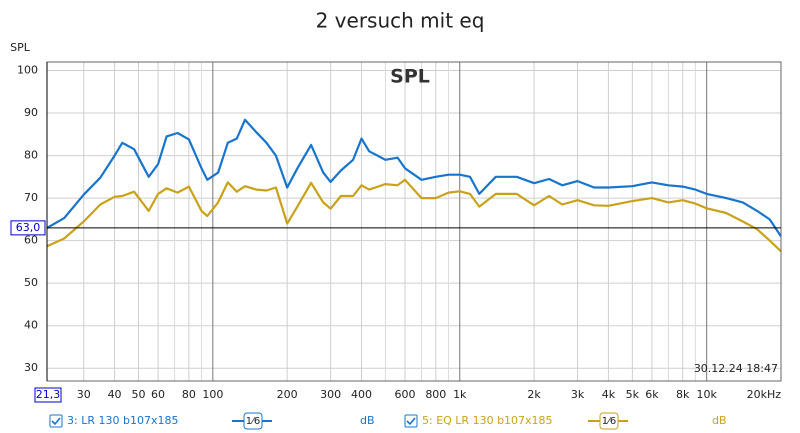 The height and width of the screenshot is (433, 800). I want to click on x-tick-label: 800, so click(435, 394).